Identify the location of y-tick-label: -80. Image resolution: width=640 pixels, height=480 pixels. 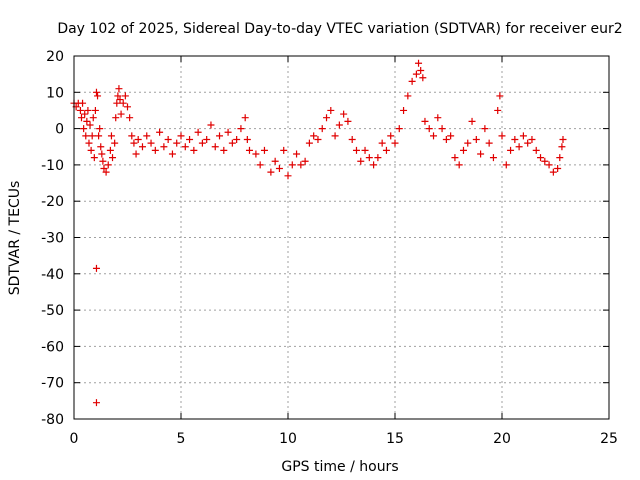
(52, 420).